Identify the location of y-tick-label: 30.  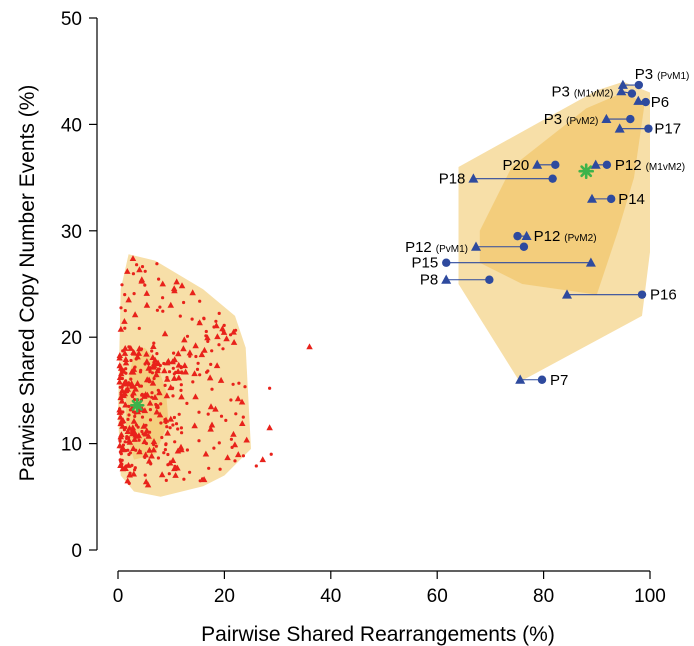
(71, 232).